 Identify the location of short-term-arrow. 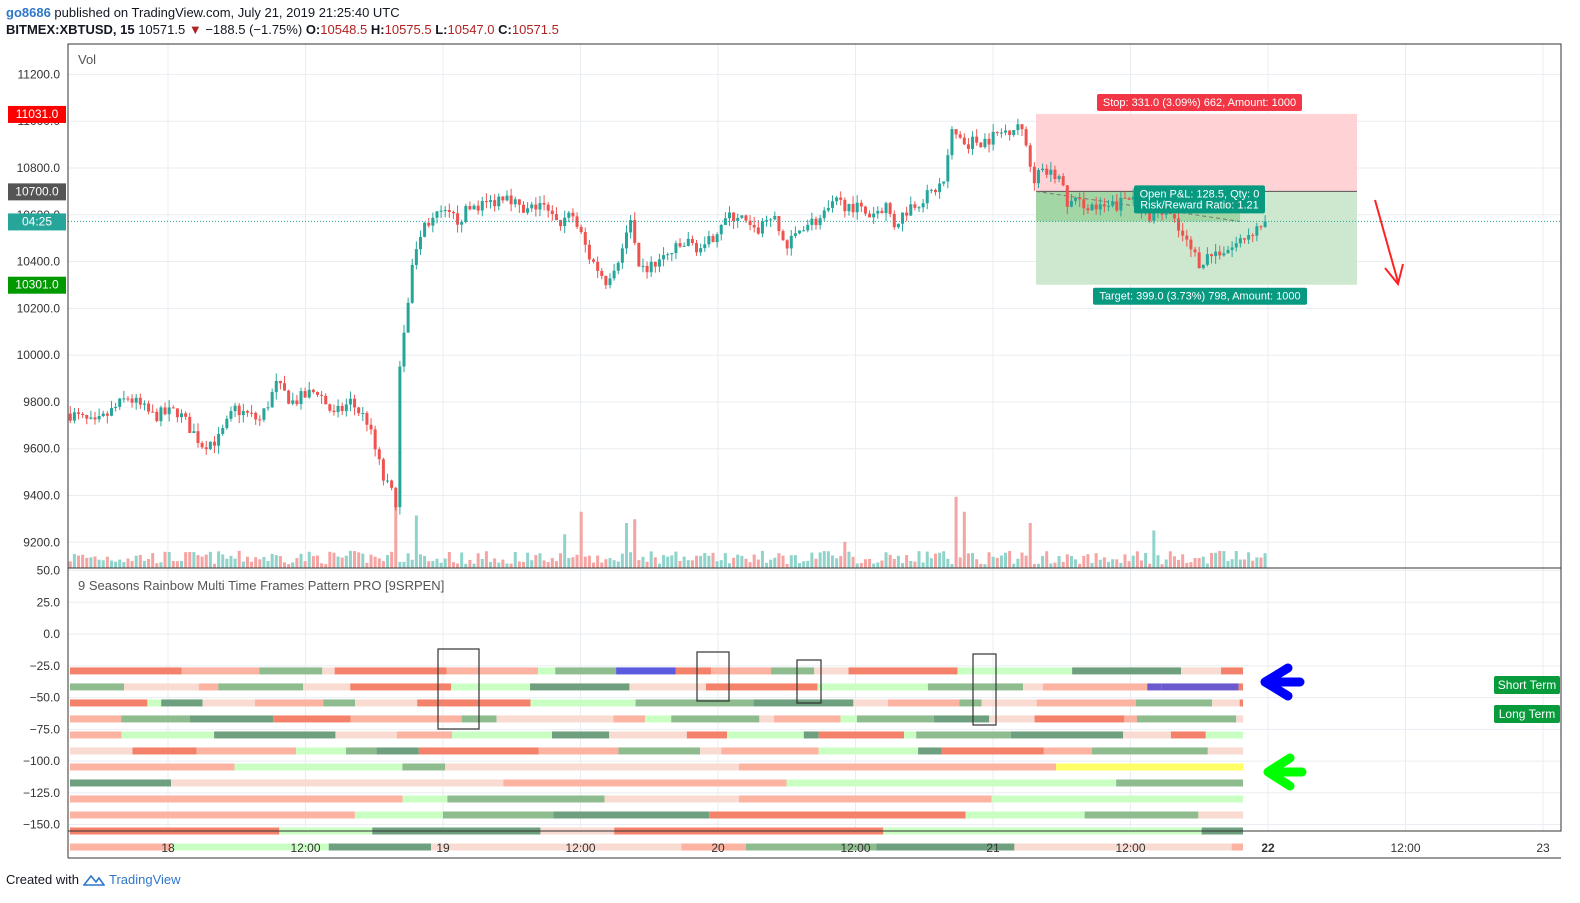
(1282, 682).